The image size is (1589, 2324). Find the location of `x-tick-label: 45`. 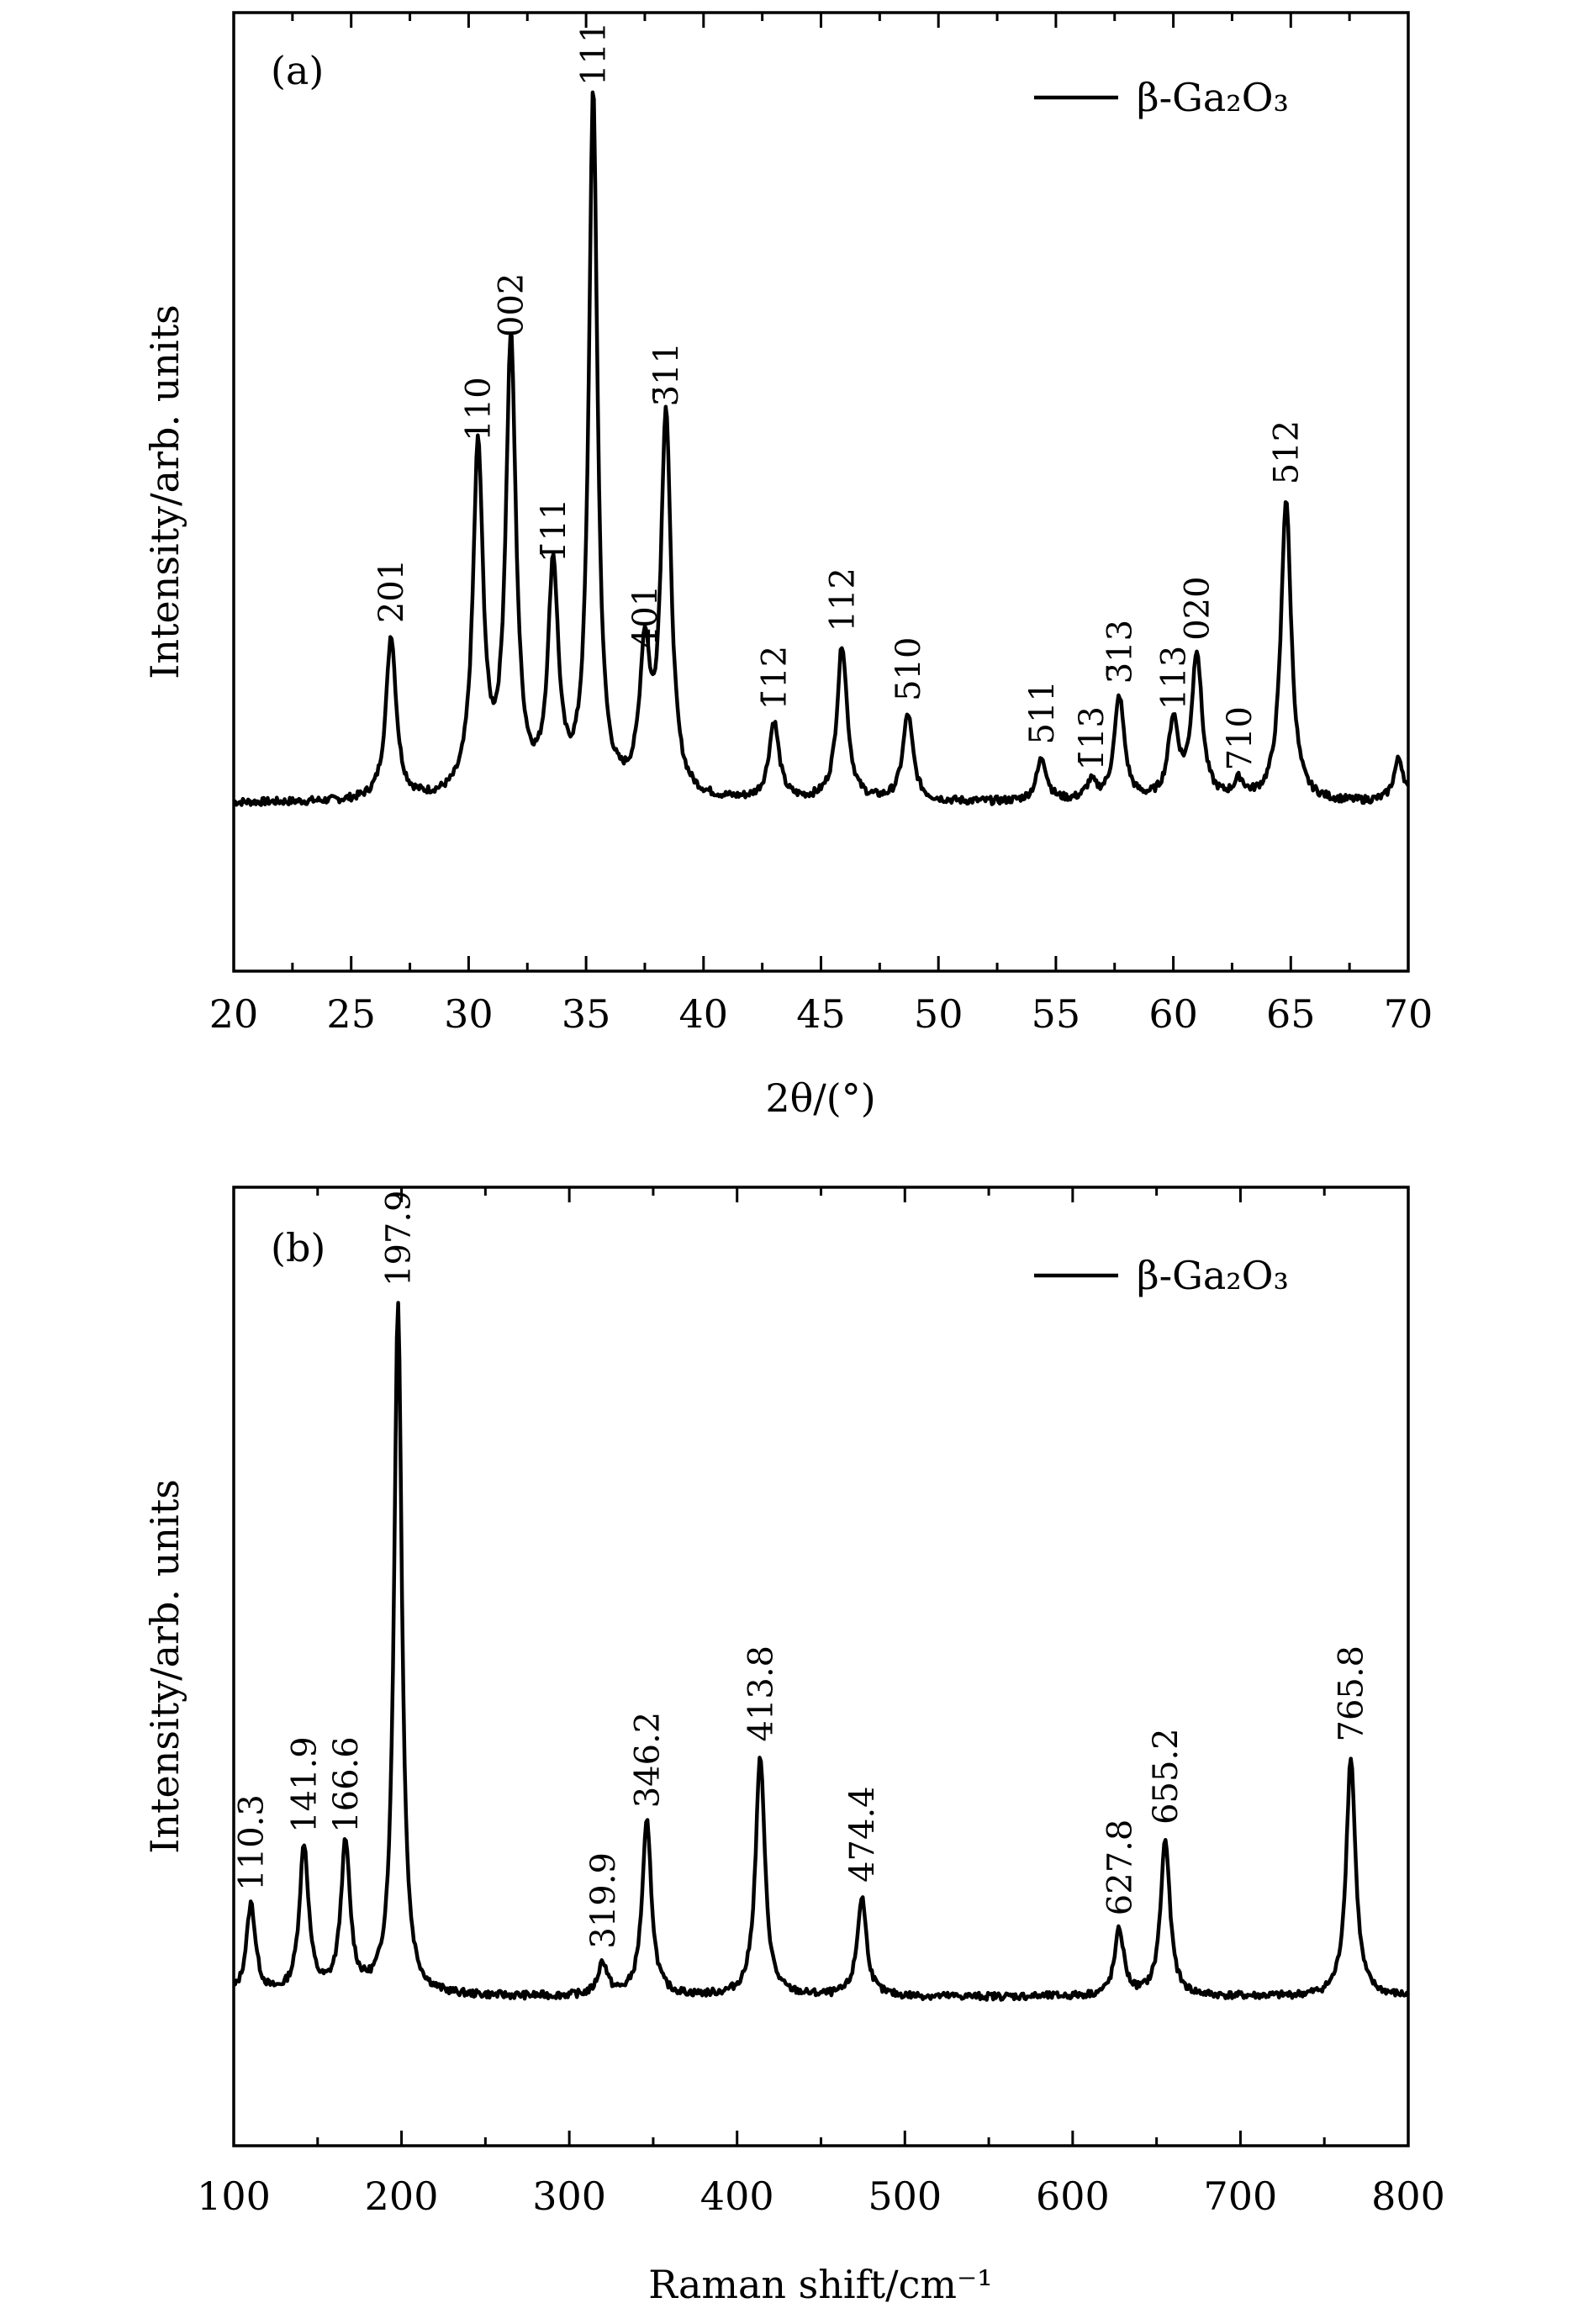

x-tick-label: 45 is located at coordinates (821, 1014).